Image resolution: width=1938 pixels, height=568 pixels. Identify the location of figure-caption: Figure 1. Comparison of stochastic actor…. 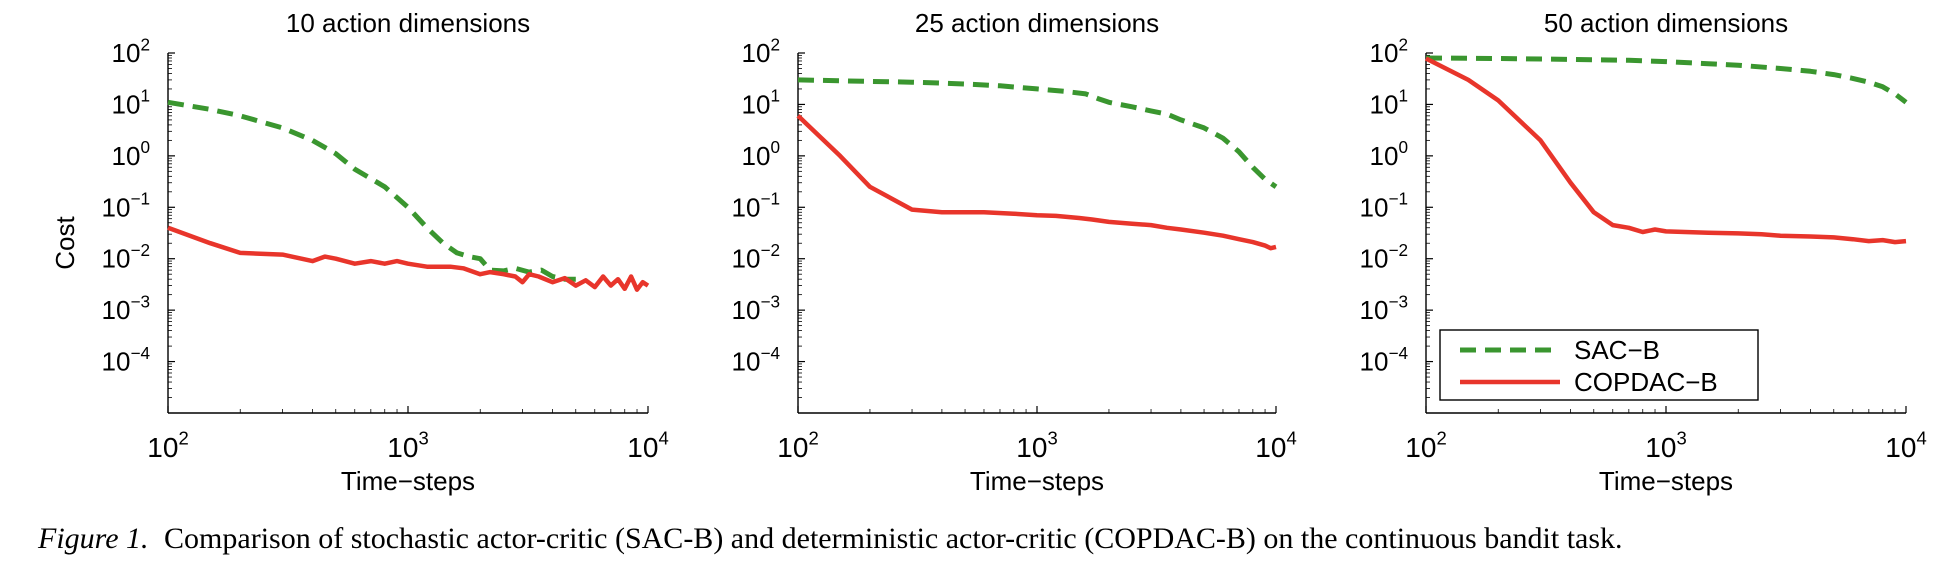
(978, 539).